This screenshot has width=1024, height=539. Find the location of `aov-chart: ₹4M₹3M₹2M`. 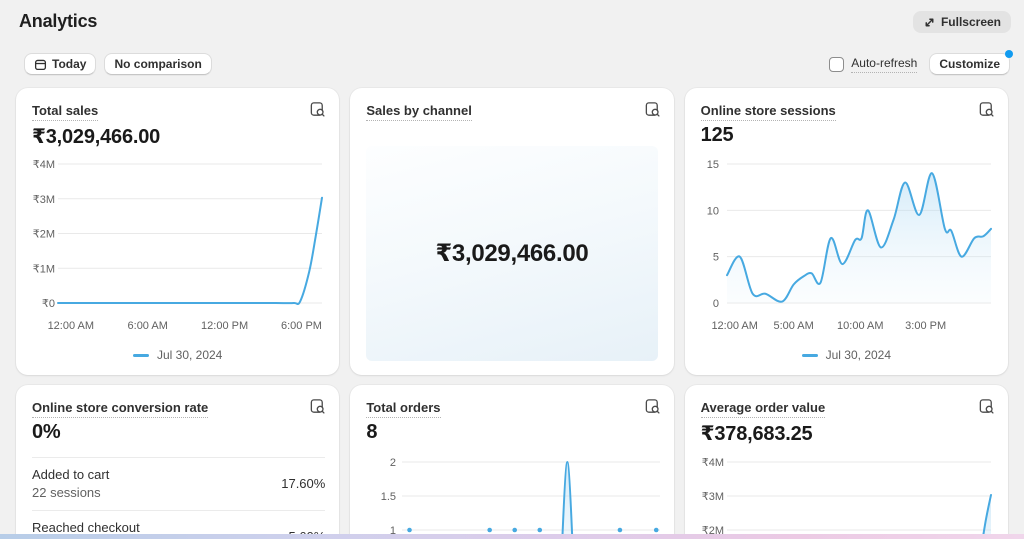

aov-chart: ₹4M₹3M₹2M is located at coordinates (846, 462).